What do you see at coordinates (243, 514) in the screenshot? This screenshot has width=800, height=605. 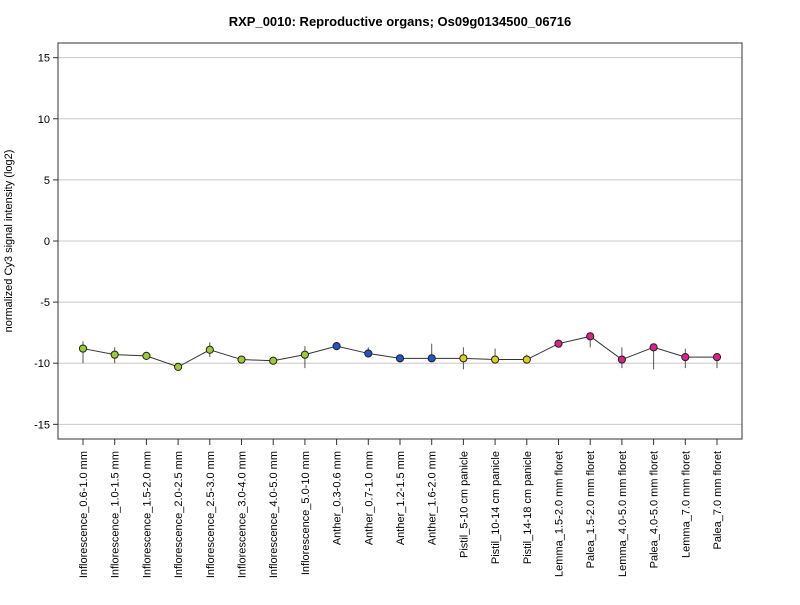 I see `x-tick-label: Inflorescence_3.0-4.0 mm` at bounding box center [243, 514].